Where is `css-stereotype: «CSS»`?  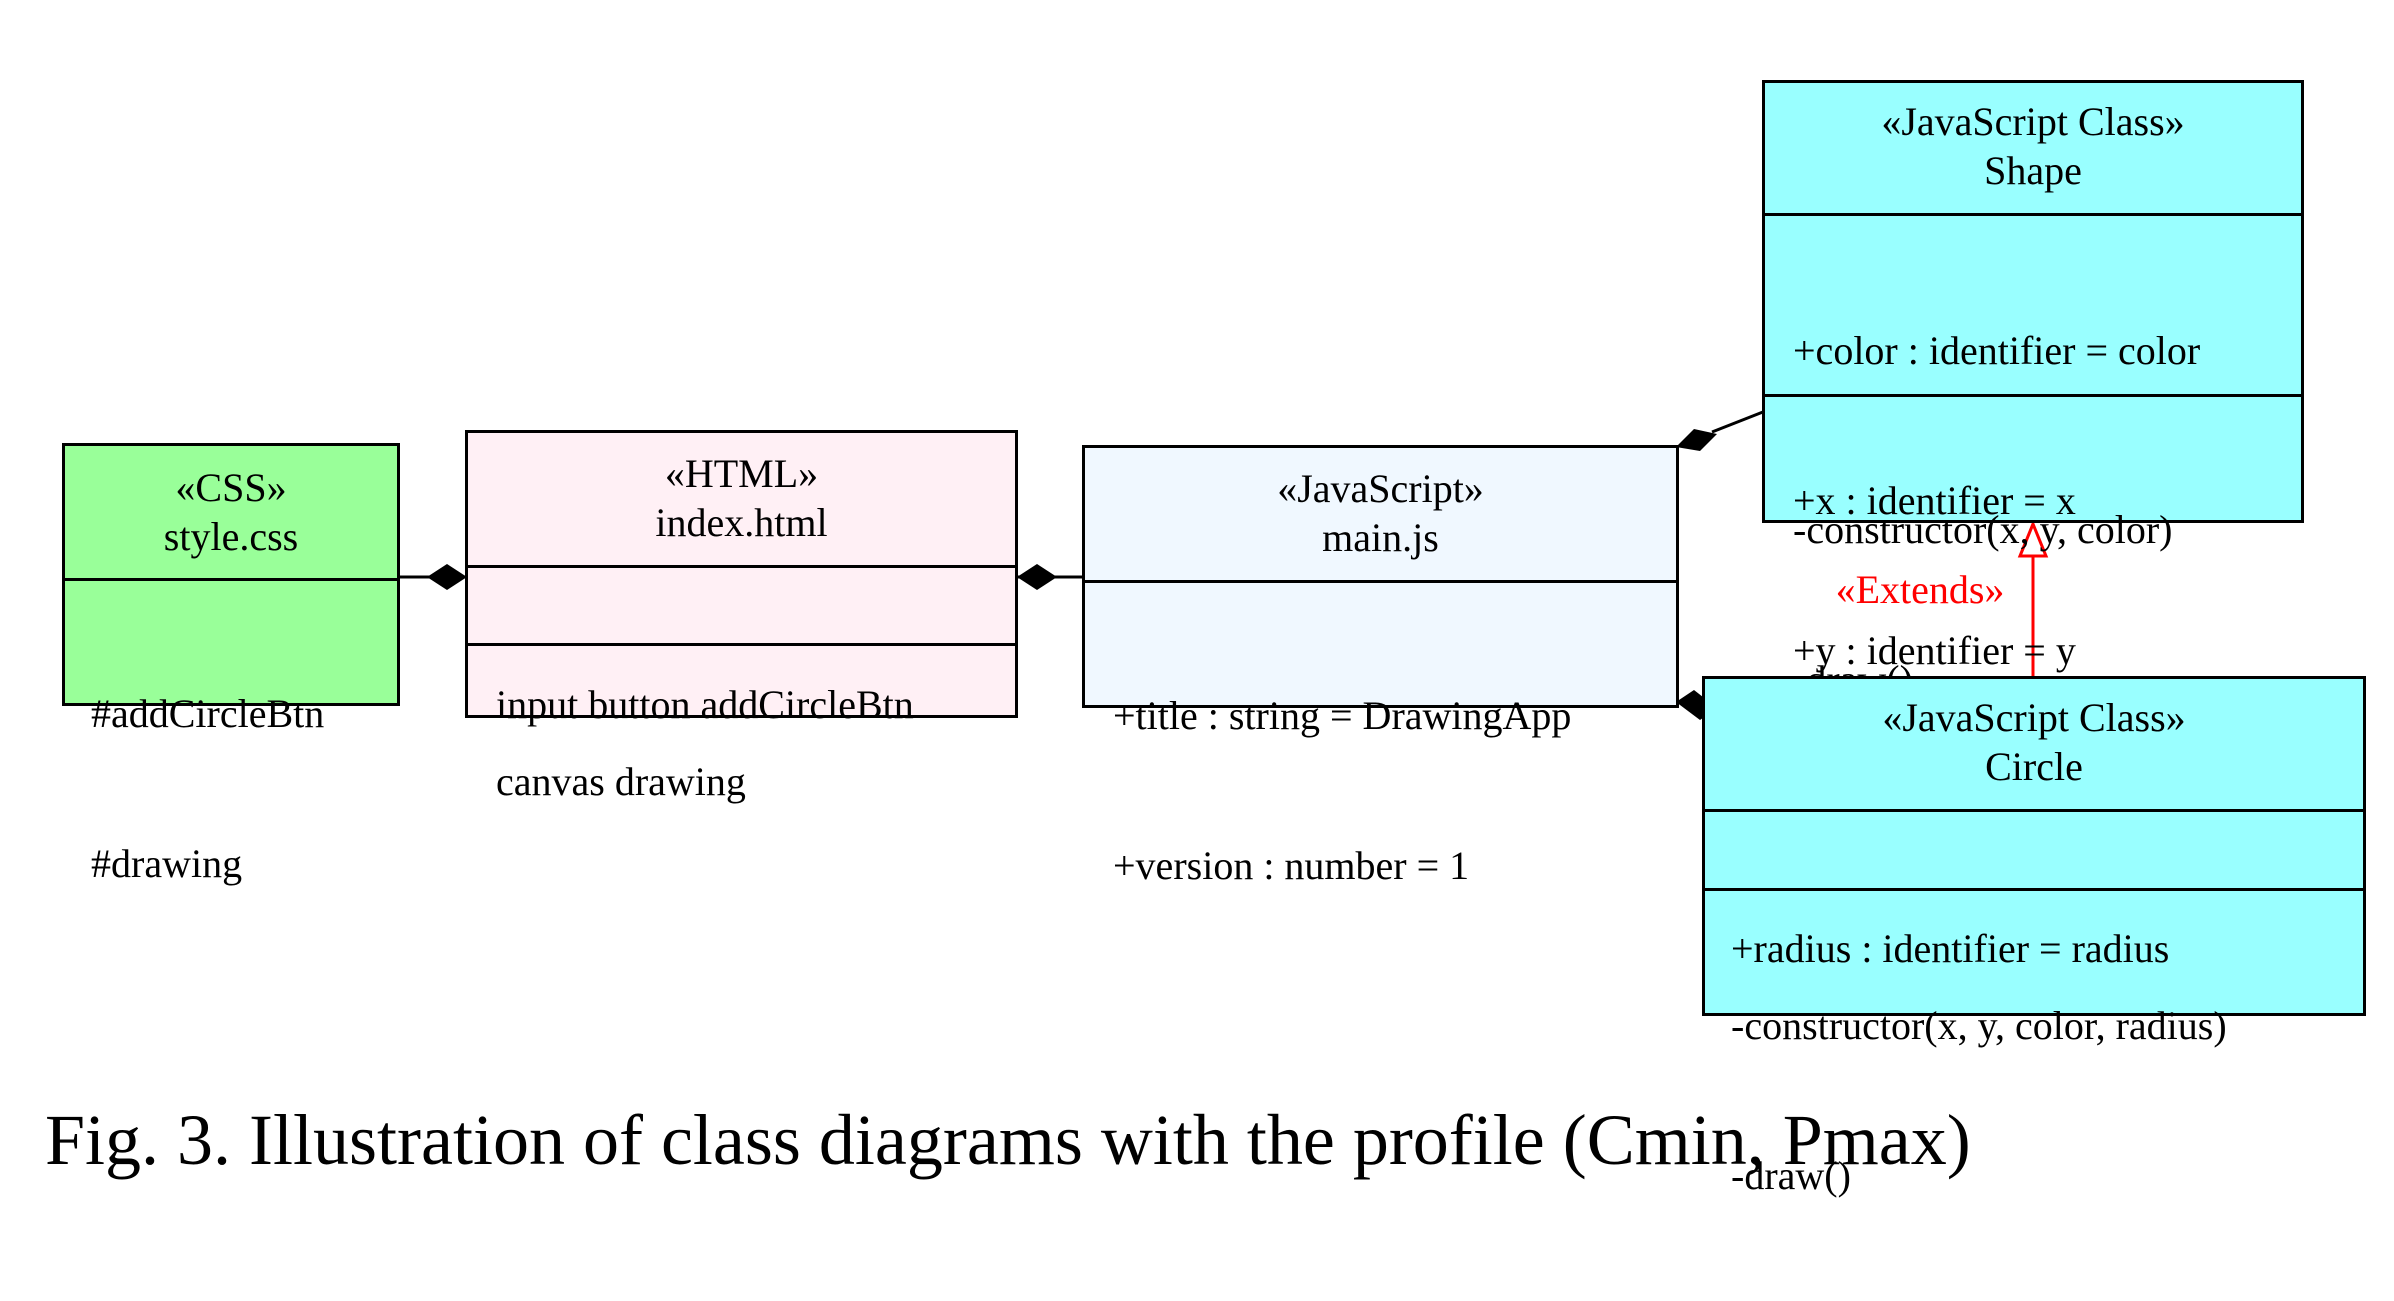
css-stereotype: «CSS» is located at coordinates (231, 487).